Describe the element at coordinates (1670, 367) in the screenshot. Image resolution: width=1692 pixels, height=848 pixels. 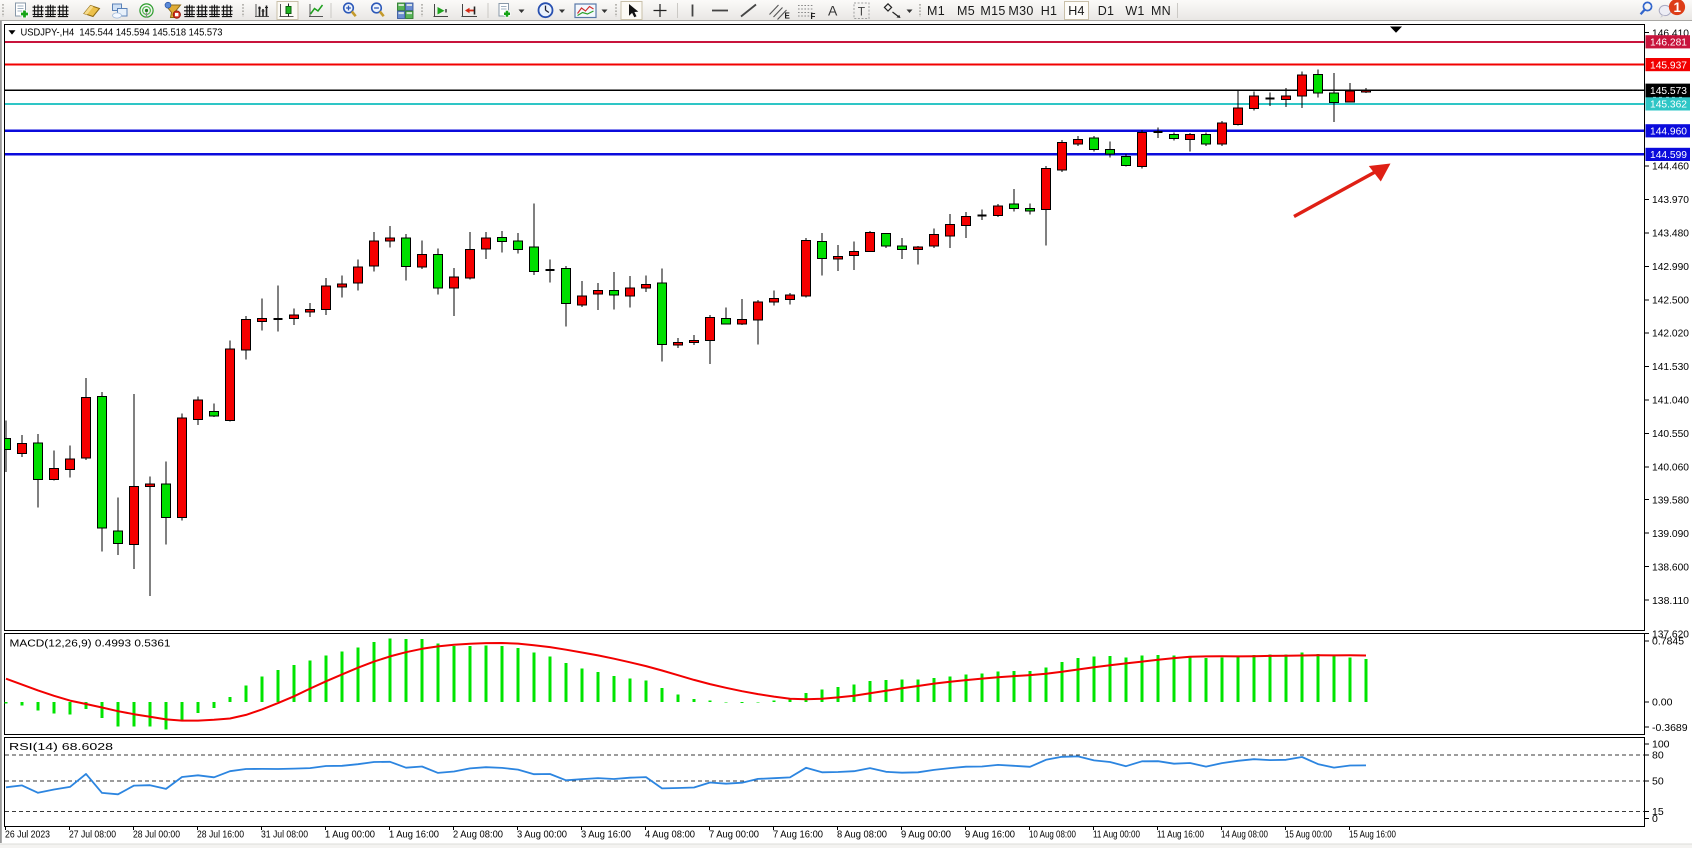
I see `svg-text: 141.530` at that location.